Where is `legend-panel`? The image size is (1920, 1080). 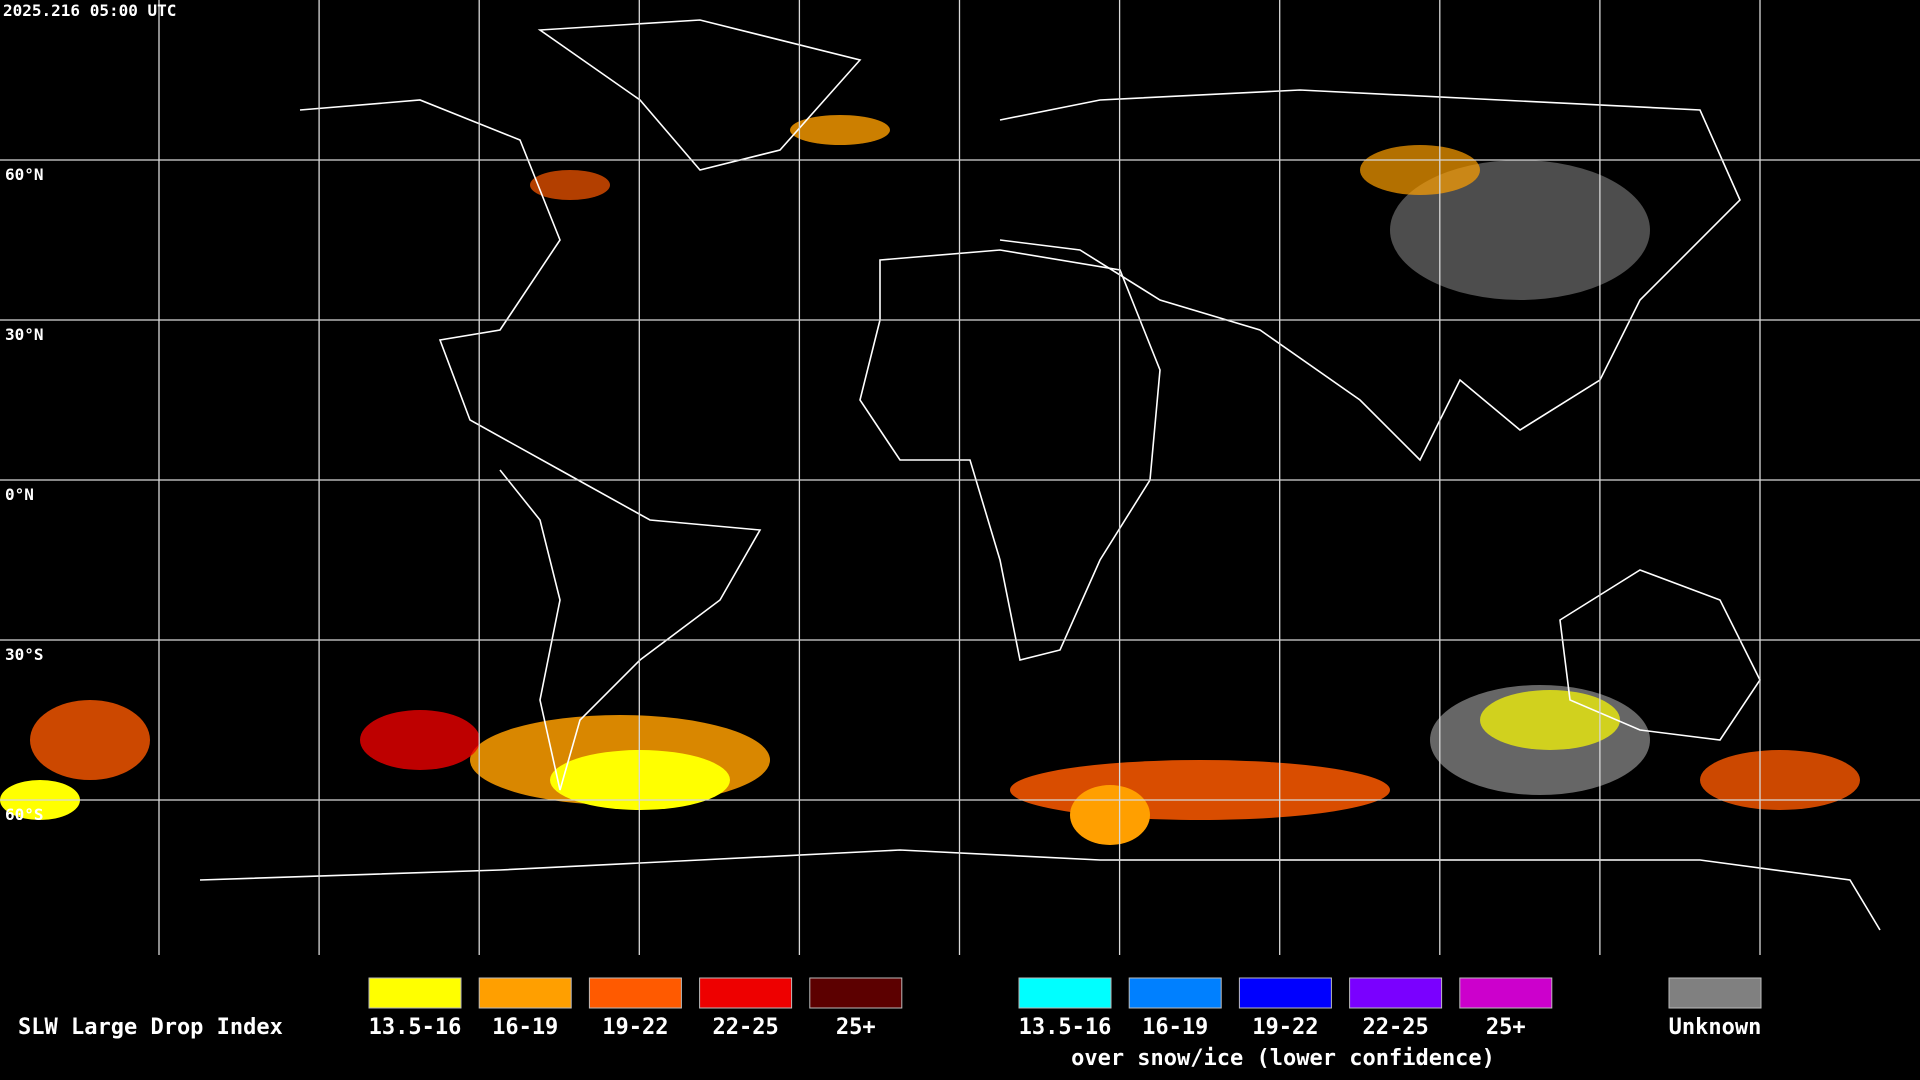 legend-panel is located at coordinates (960, 1017).